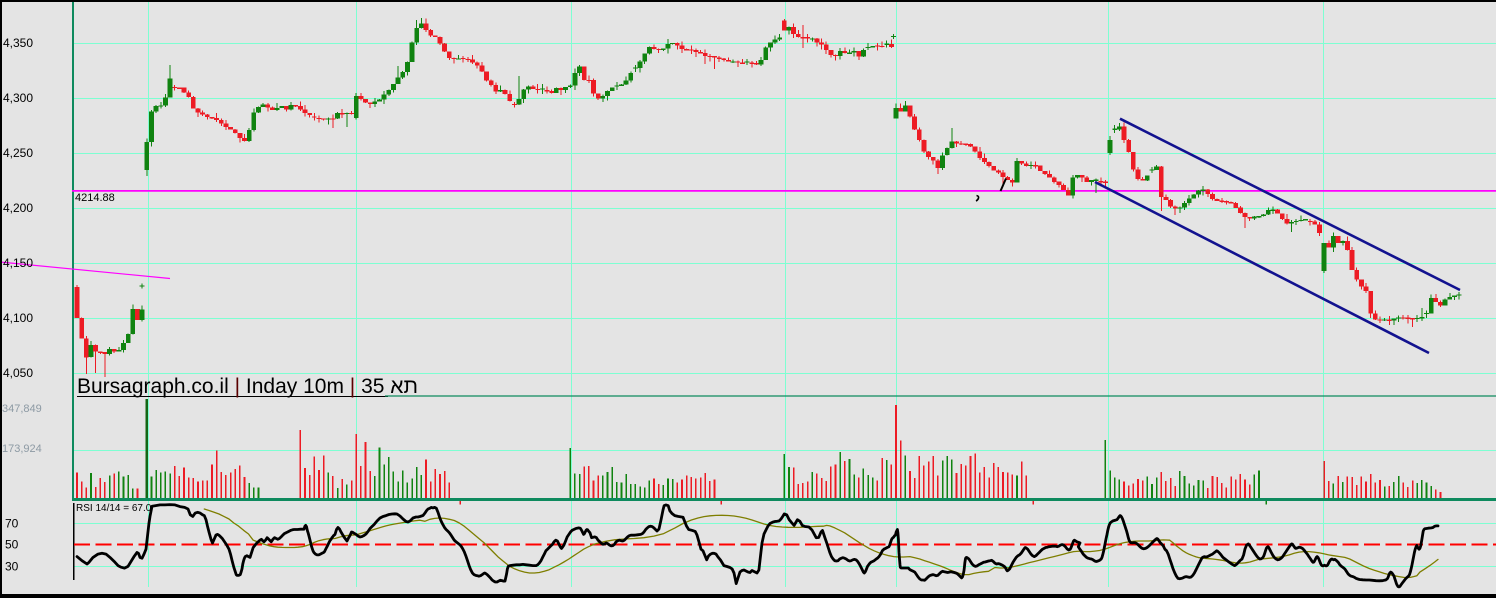 The image size is (1496, 603). I want to click on svg-text: 4,300, so click(18, 98).